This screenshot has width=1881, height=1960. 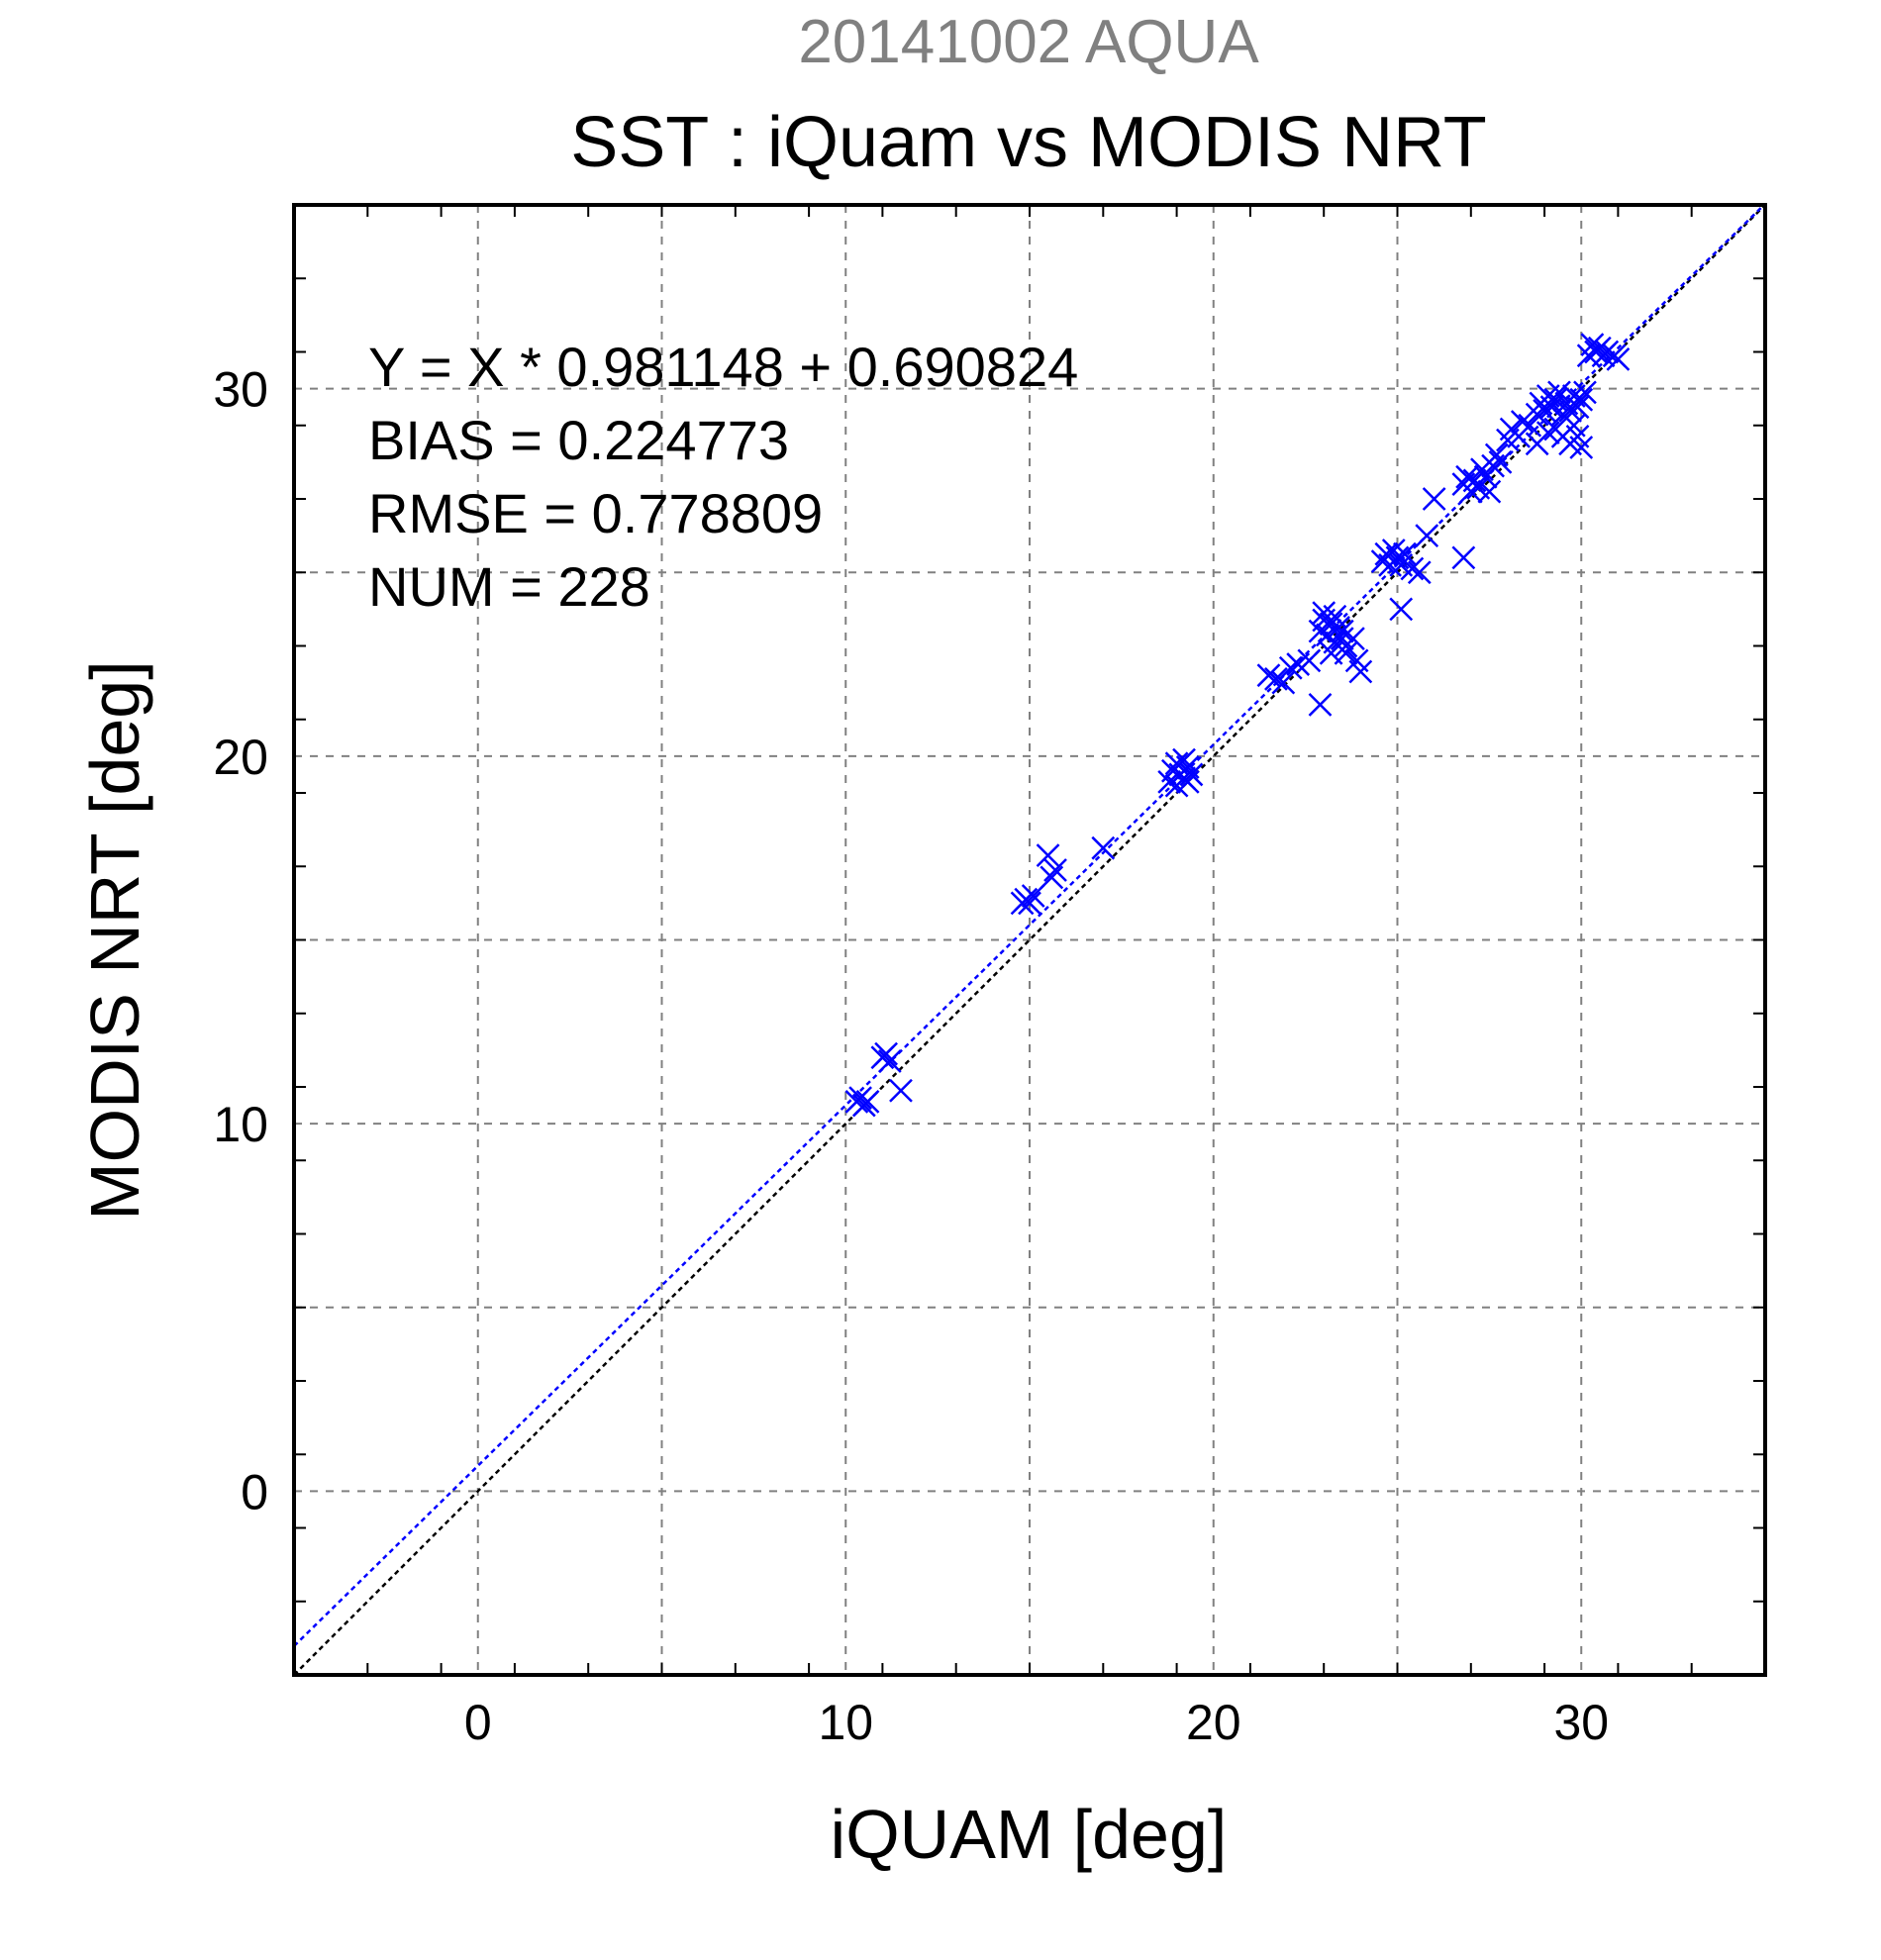 I want to click on x-axis-label: iQUAM [deg], so click(x=1030, y=1834).